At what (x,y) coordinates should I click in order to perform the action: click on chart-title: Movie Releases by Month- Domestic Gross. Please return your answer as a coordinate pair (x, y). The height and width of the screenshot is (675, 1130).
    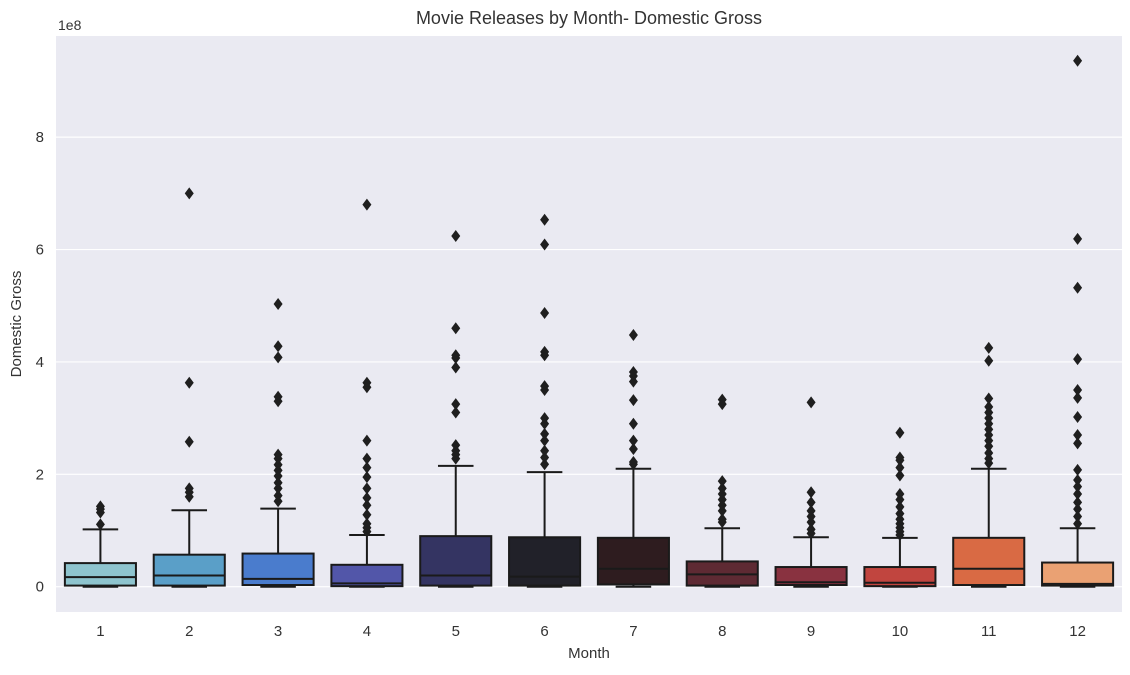
    Looking at the image, I should click on (589, 18).